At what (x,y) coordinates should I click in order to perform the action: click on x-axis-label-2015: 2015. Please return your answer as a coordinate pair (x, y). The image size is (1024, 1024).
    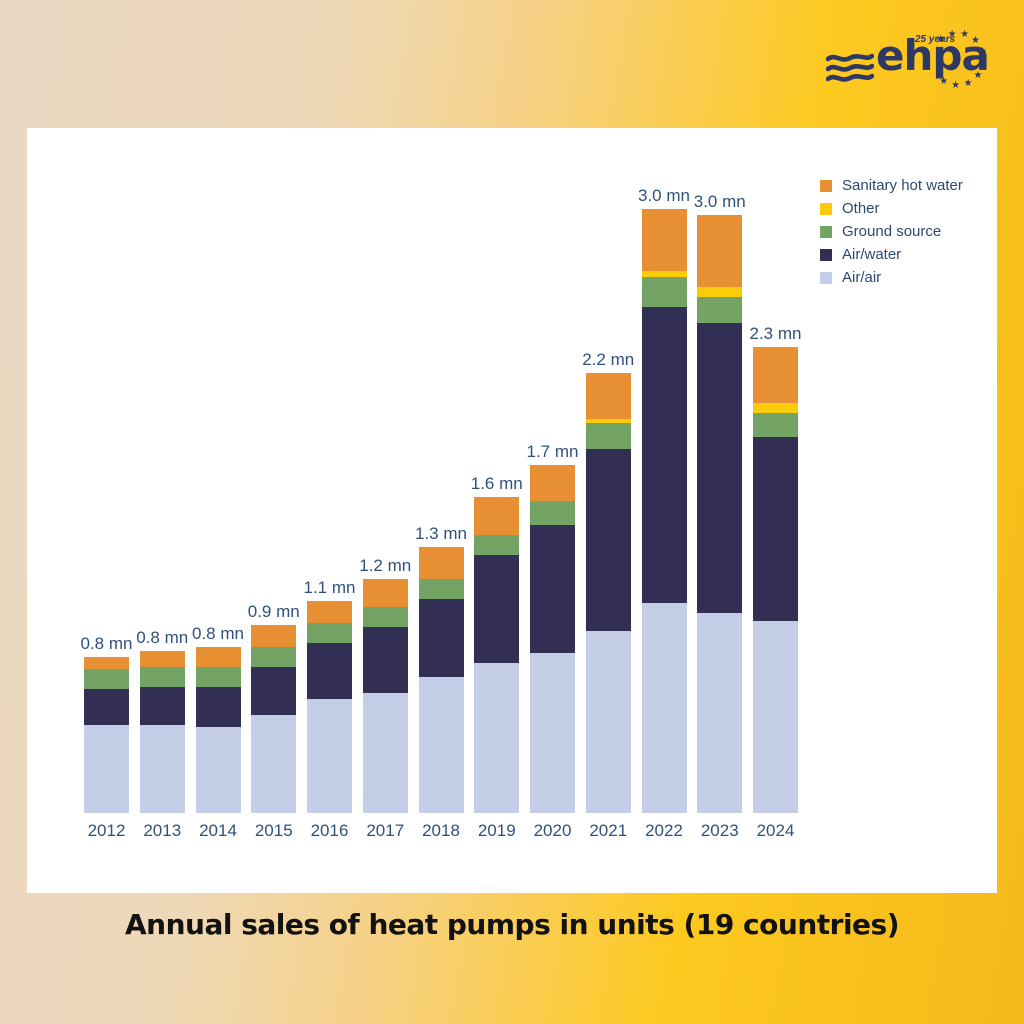
    Looking at the image, I should click on (273, 830).